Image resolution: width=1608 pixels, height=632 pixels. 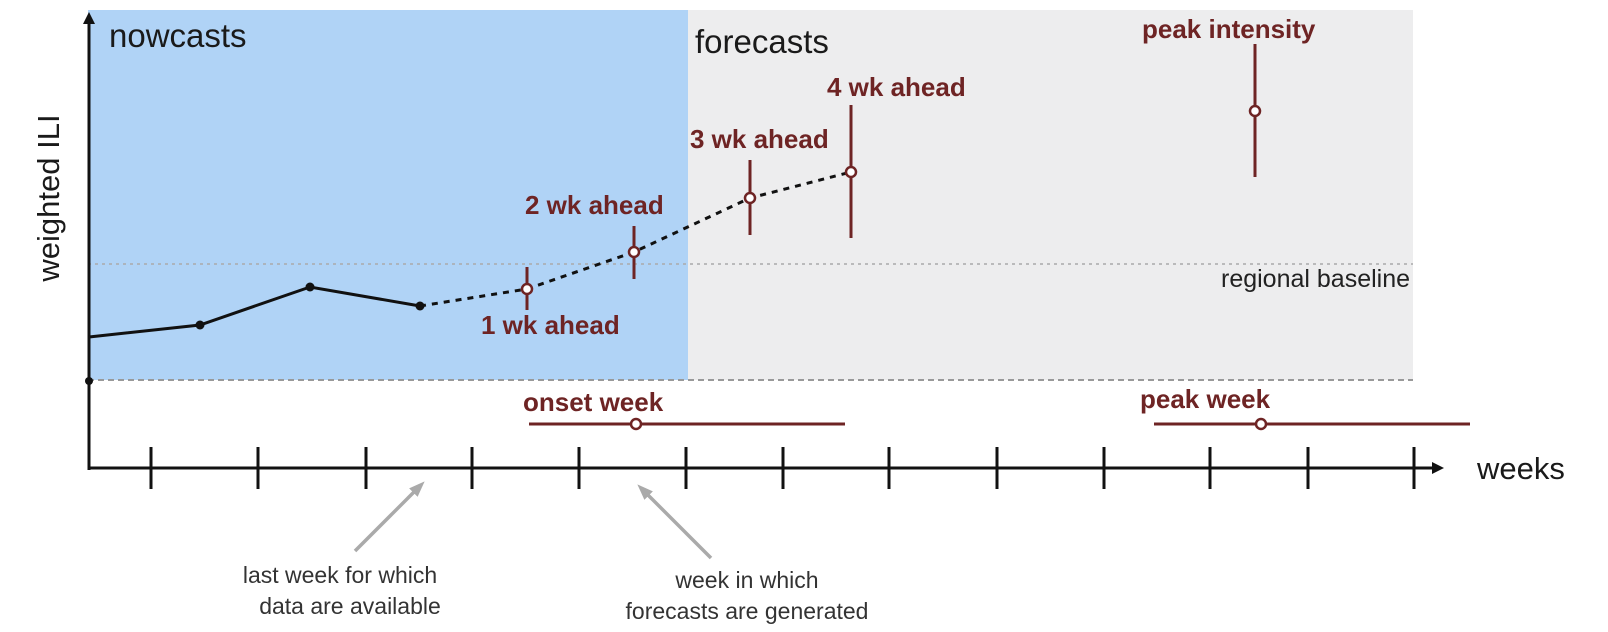 What do you see at coordinates (1229, 29) in the screenshot?
I see `peak-intensity-label: peak intensity` at bounding box center [1229, 29].